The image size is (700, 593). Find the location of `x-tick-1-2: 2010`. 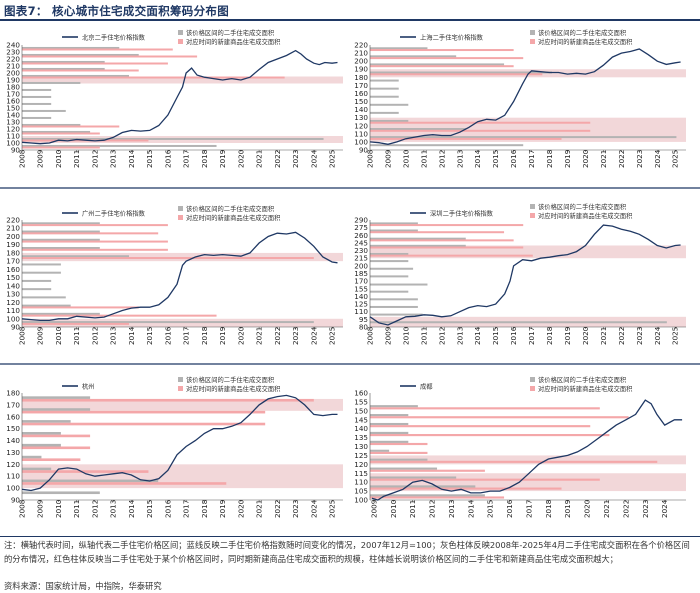

x-tick-1-2: 2010 is located at coordinates (405, 158).